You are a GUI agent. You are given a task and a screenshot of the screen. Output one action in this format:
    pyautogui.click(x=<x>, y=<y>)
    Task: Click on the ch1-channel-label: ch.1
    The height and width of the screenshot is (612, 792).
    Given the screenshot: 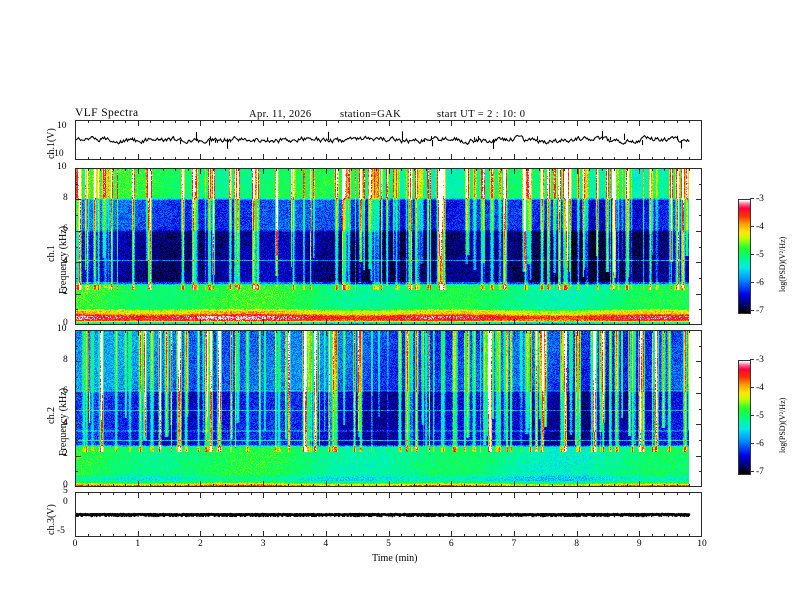 What is the action you would take?
    pyautogui.click(x=51, y=253)
    